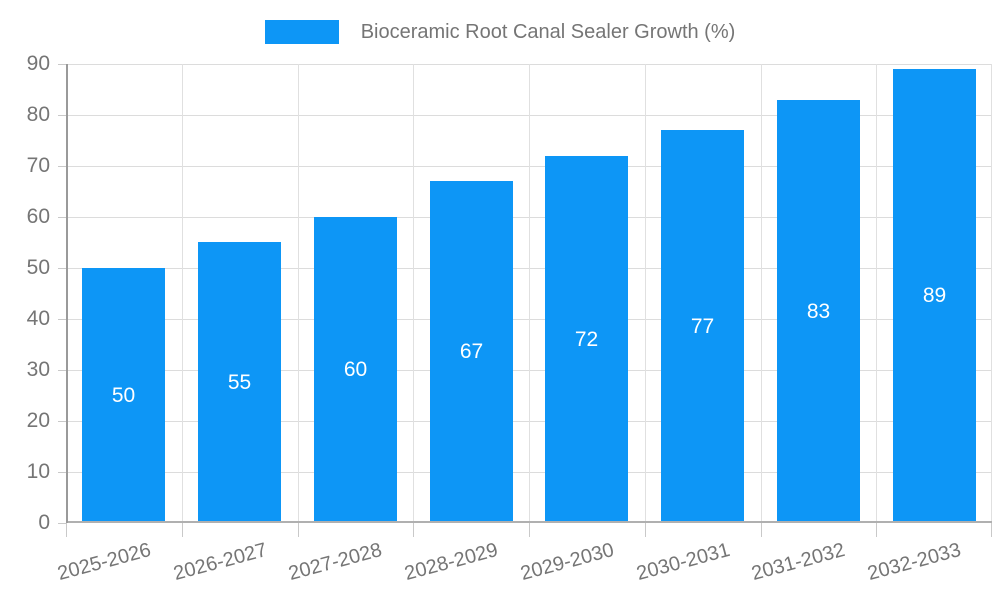 The width and height of the screenshot is (1000, 600). I want to click on x-axis-tick-label: 2025-2026, so click(104, 562).